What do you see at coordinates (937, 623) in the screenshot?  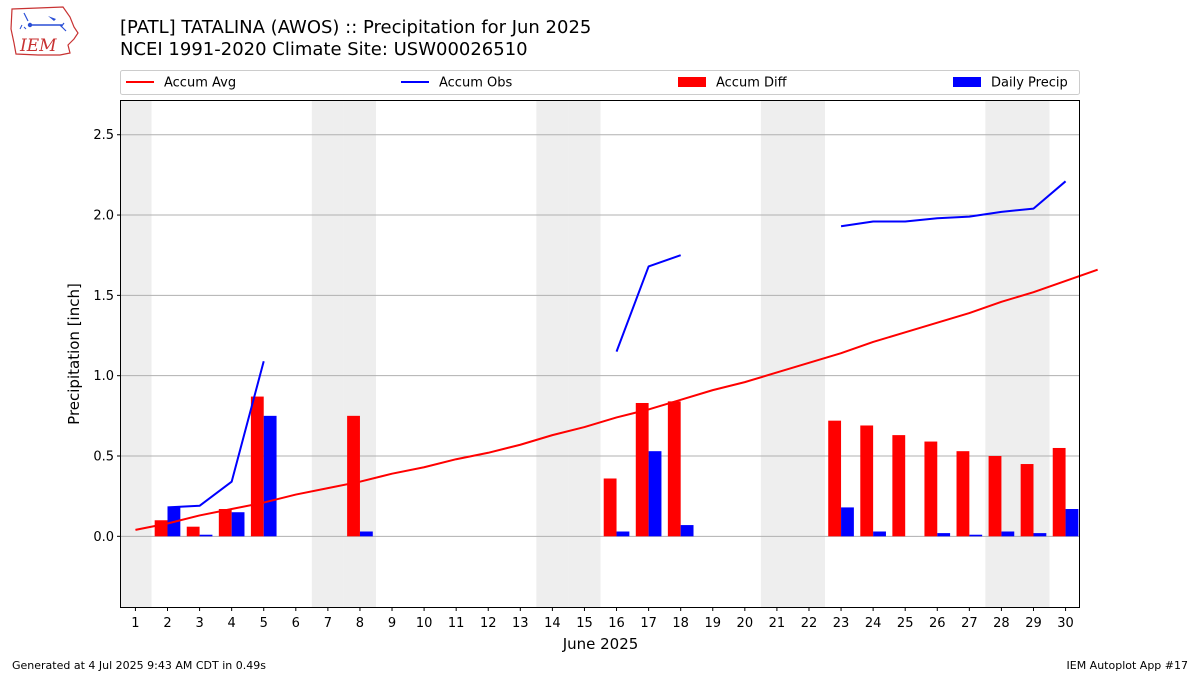 I see `x-tick-label: 26` at bounding box center [937, 623].